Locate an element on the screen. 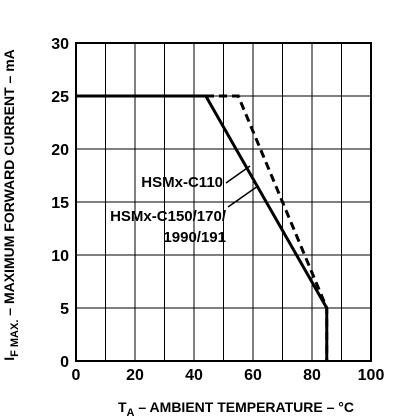  x-tick-label: 100 is located at coordinates (371, 375).